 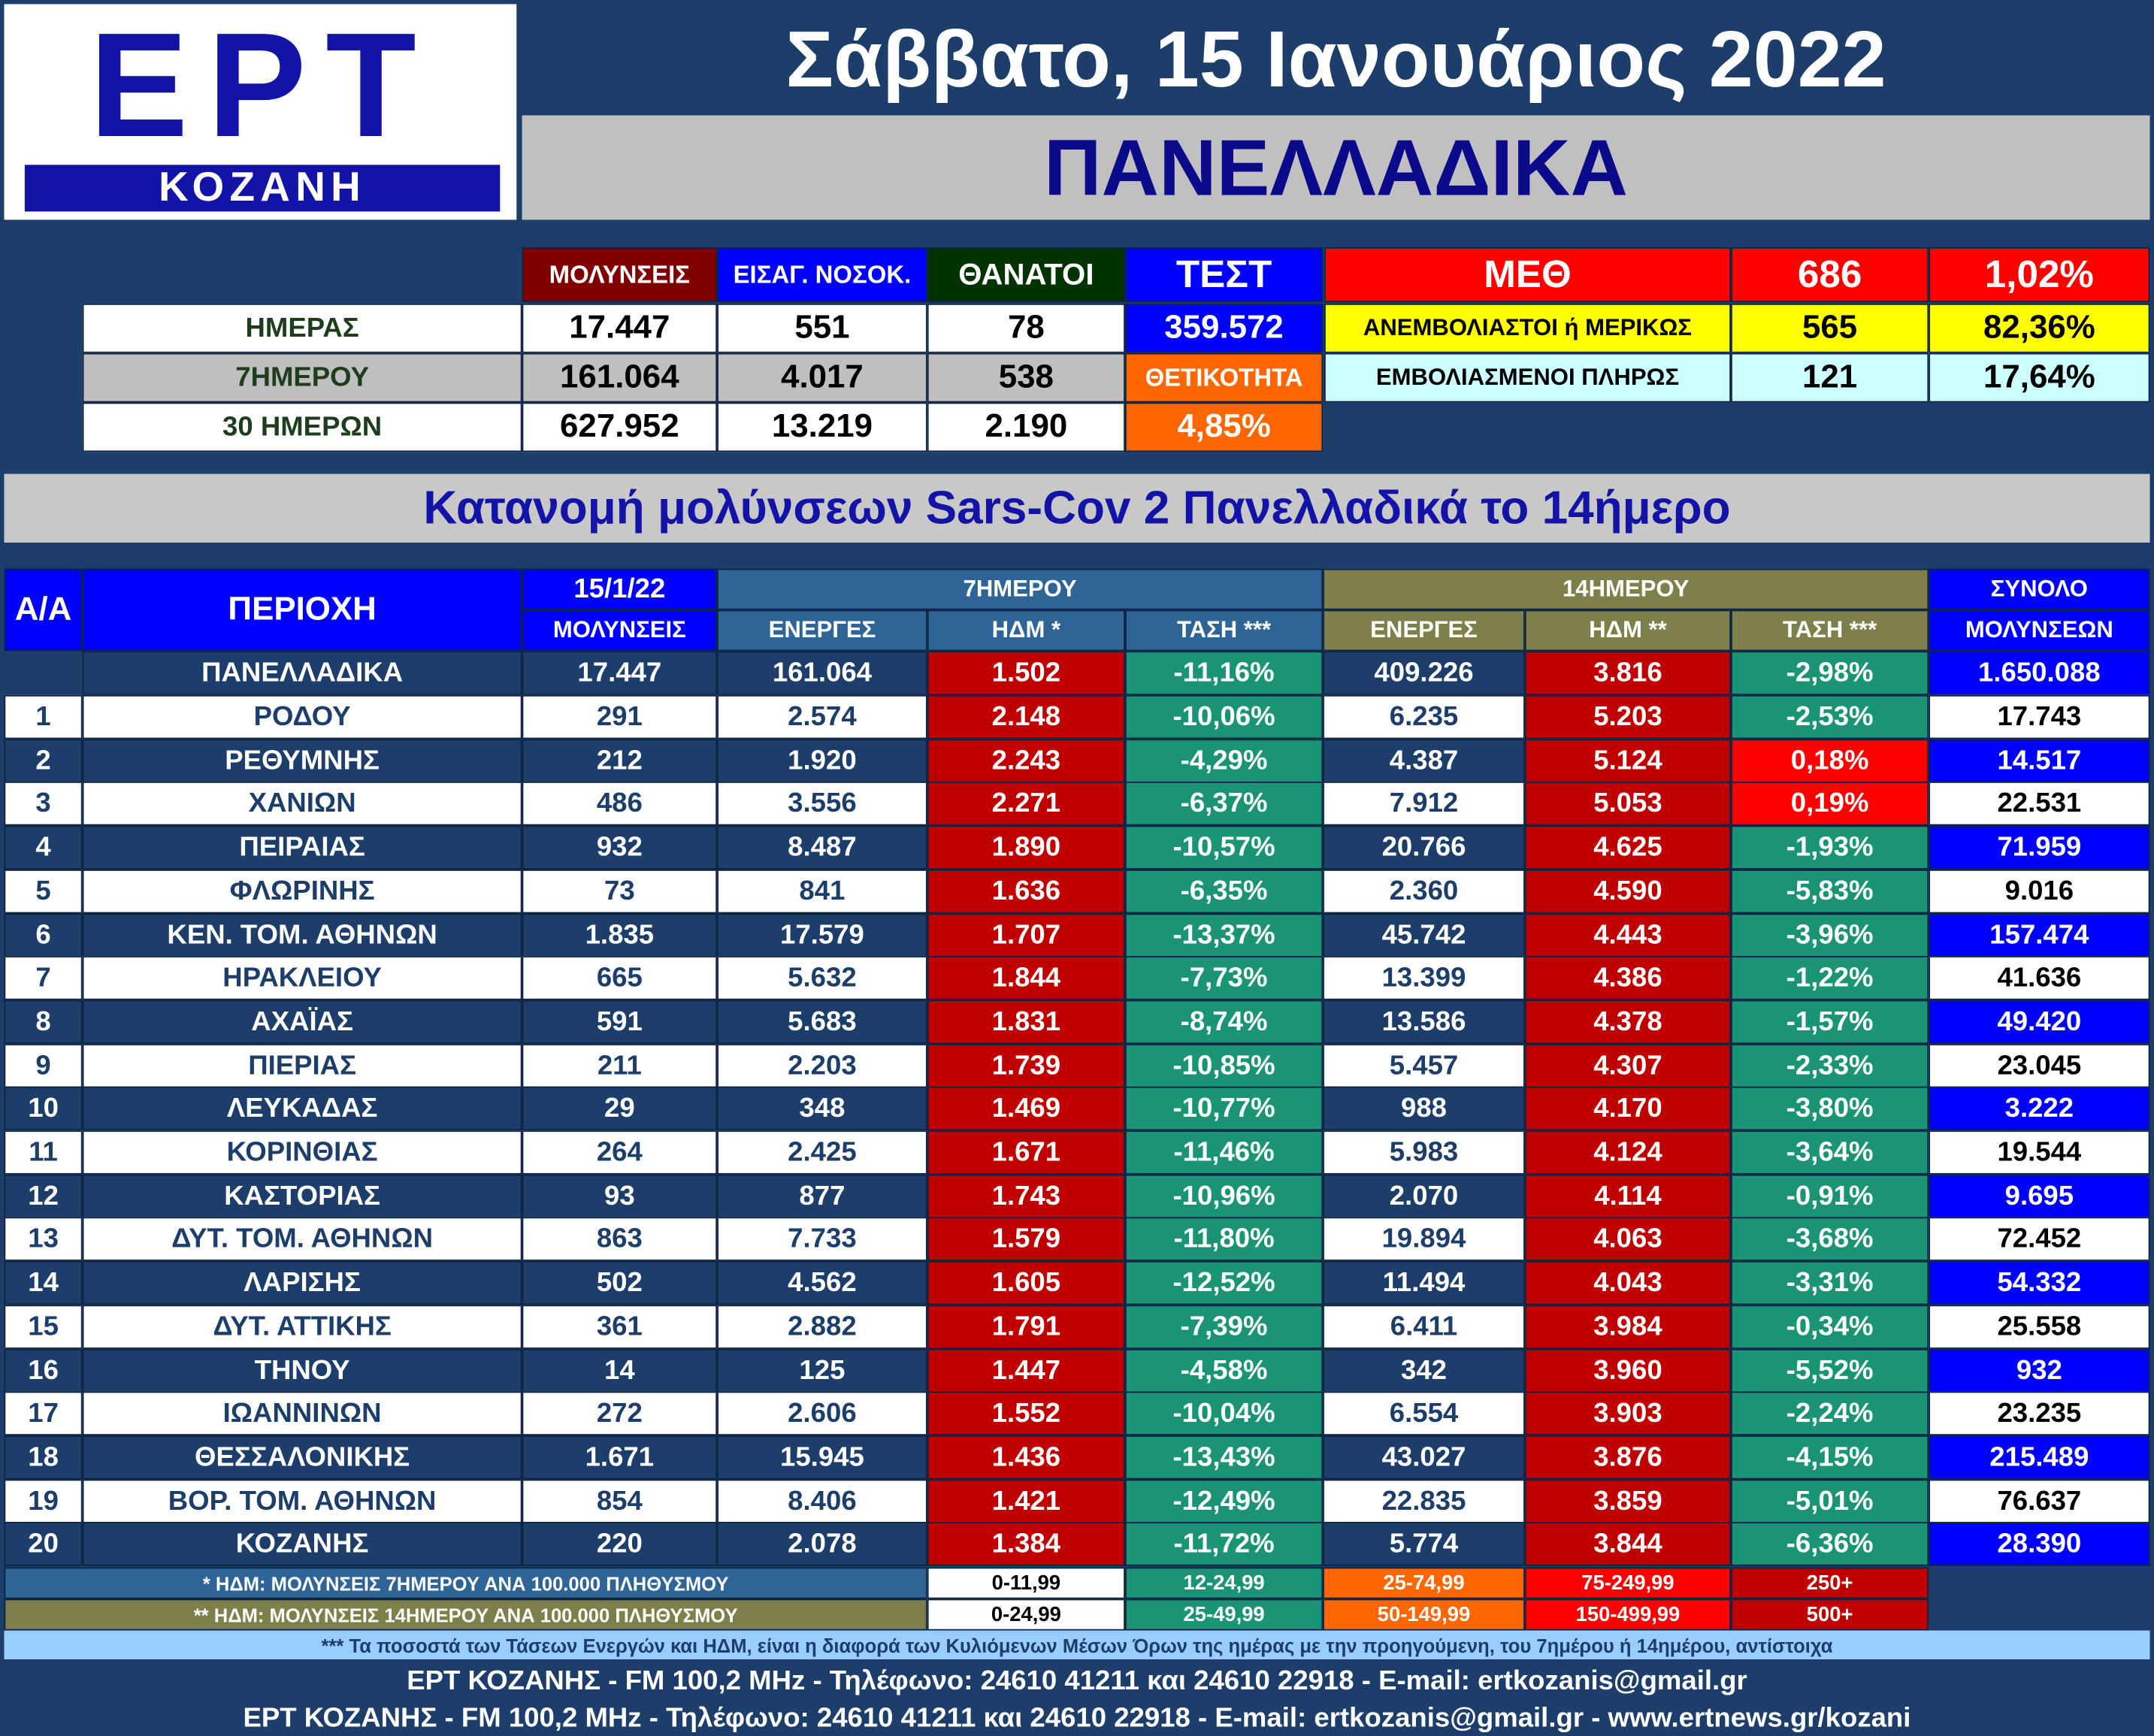 What do you see at coordinates (1026, 1457) in the screenshot?
I see `row-hdm-7: 1.436` at bounding box center [1026, 1457].